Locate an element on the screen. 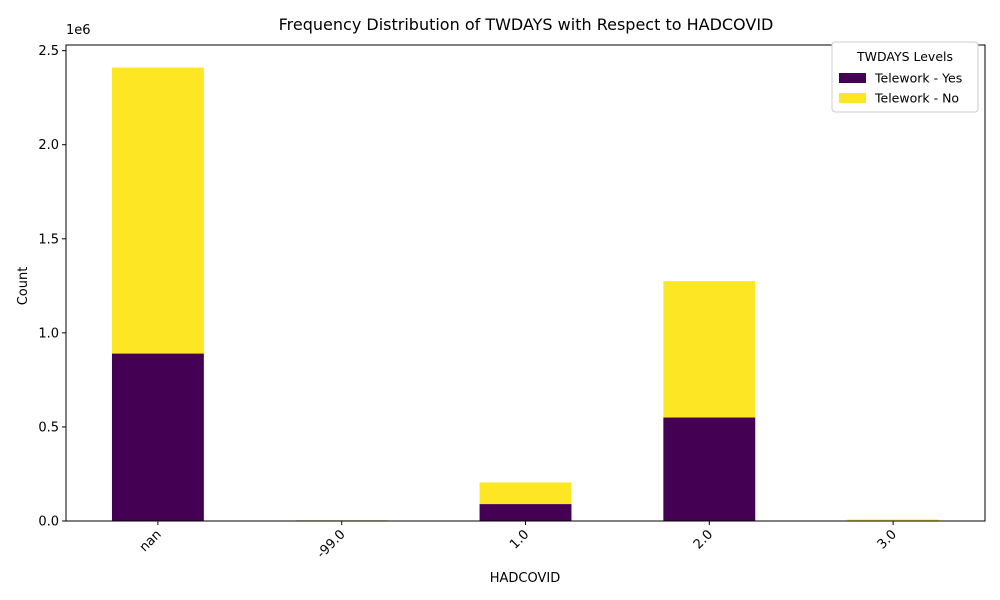 This screenshot has height=600, width=1000. y-tick-label: 1.0 is located at coordinates (48, 333).